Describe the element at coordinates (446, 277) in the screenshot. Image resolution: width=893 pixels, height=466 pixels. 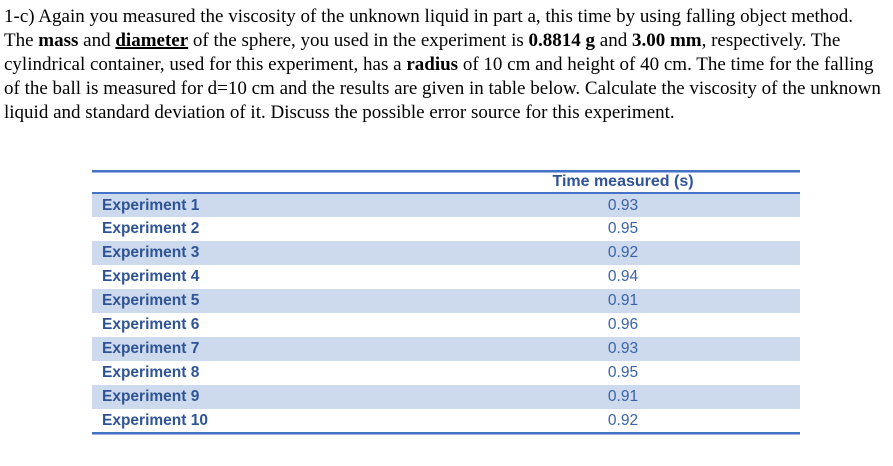
I see `table-row: Experiment 4 0.94` at that location.